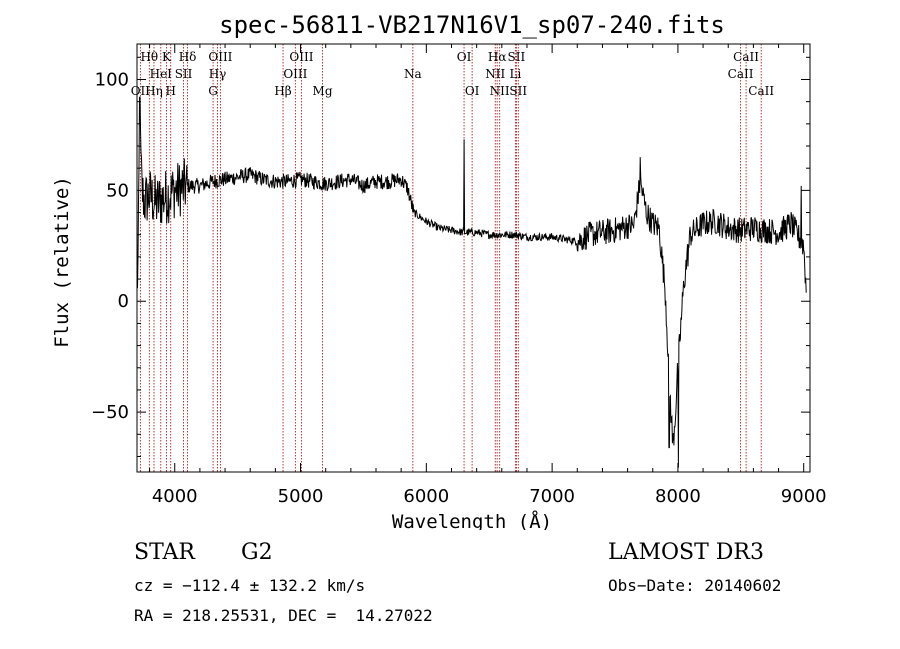 The width and height of the screenshot is (900, 649). I want to click on spectral-line-label: HeI, so click(161, 74).